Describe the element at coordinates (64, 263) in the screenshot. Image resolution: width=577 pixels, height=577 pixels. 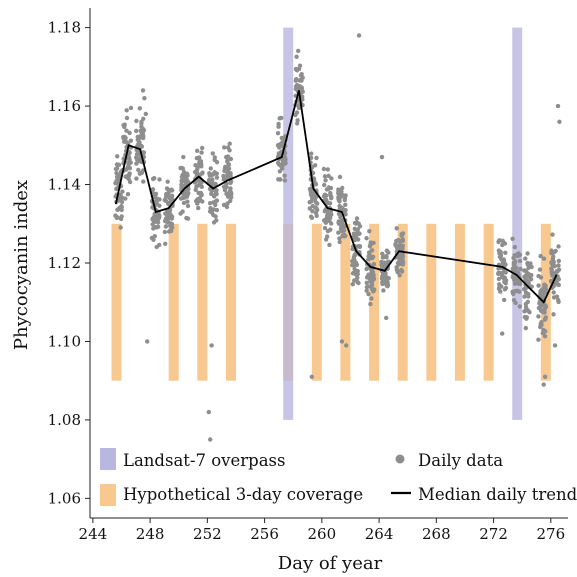
I see `y-tick-label: 1.12` at that location.